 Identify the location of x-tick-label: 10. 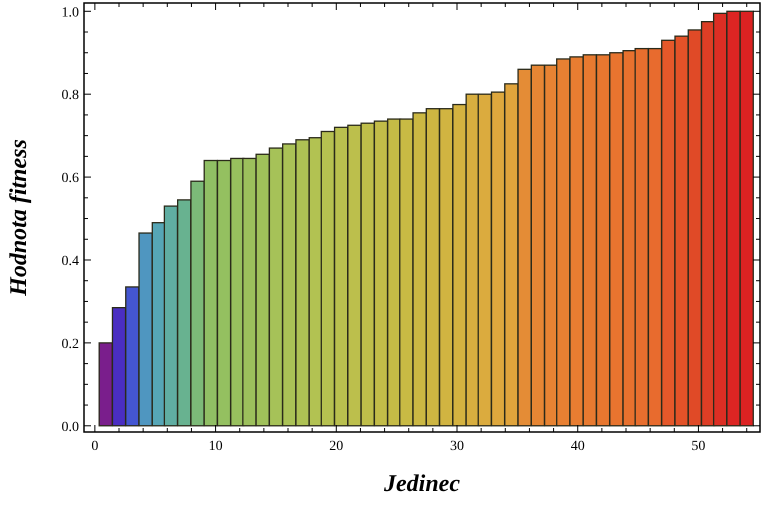
(215, 446).